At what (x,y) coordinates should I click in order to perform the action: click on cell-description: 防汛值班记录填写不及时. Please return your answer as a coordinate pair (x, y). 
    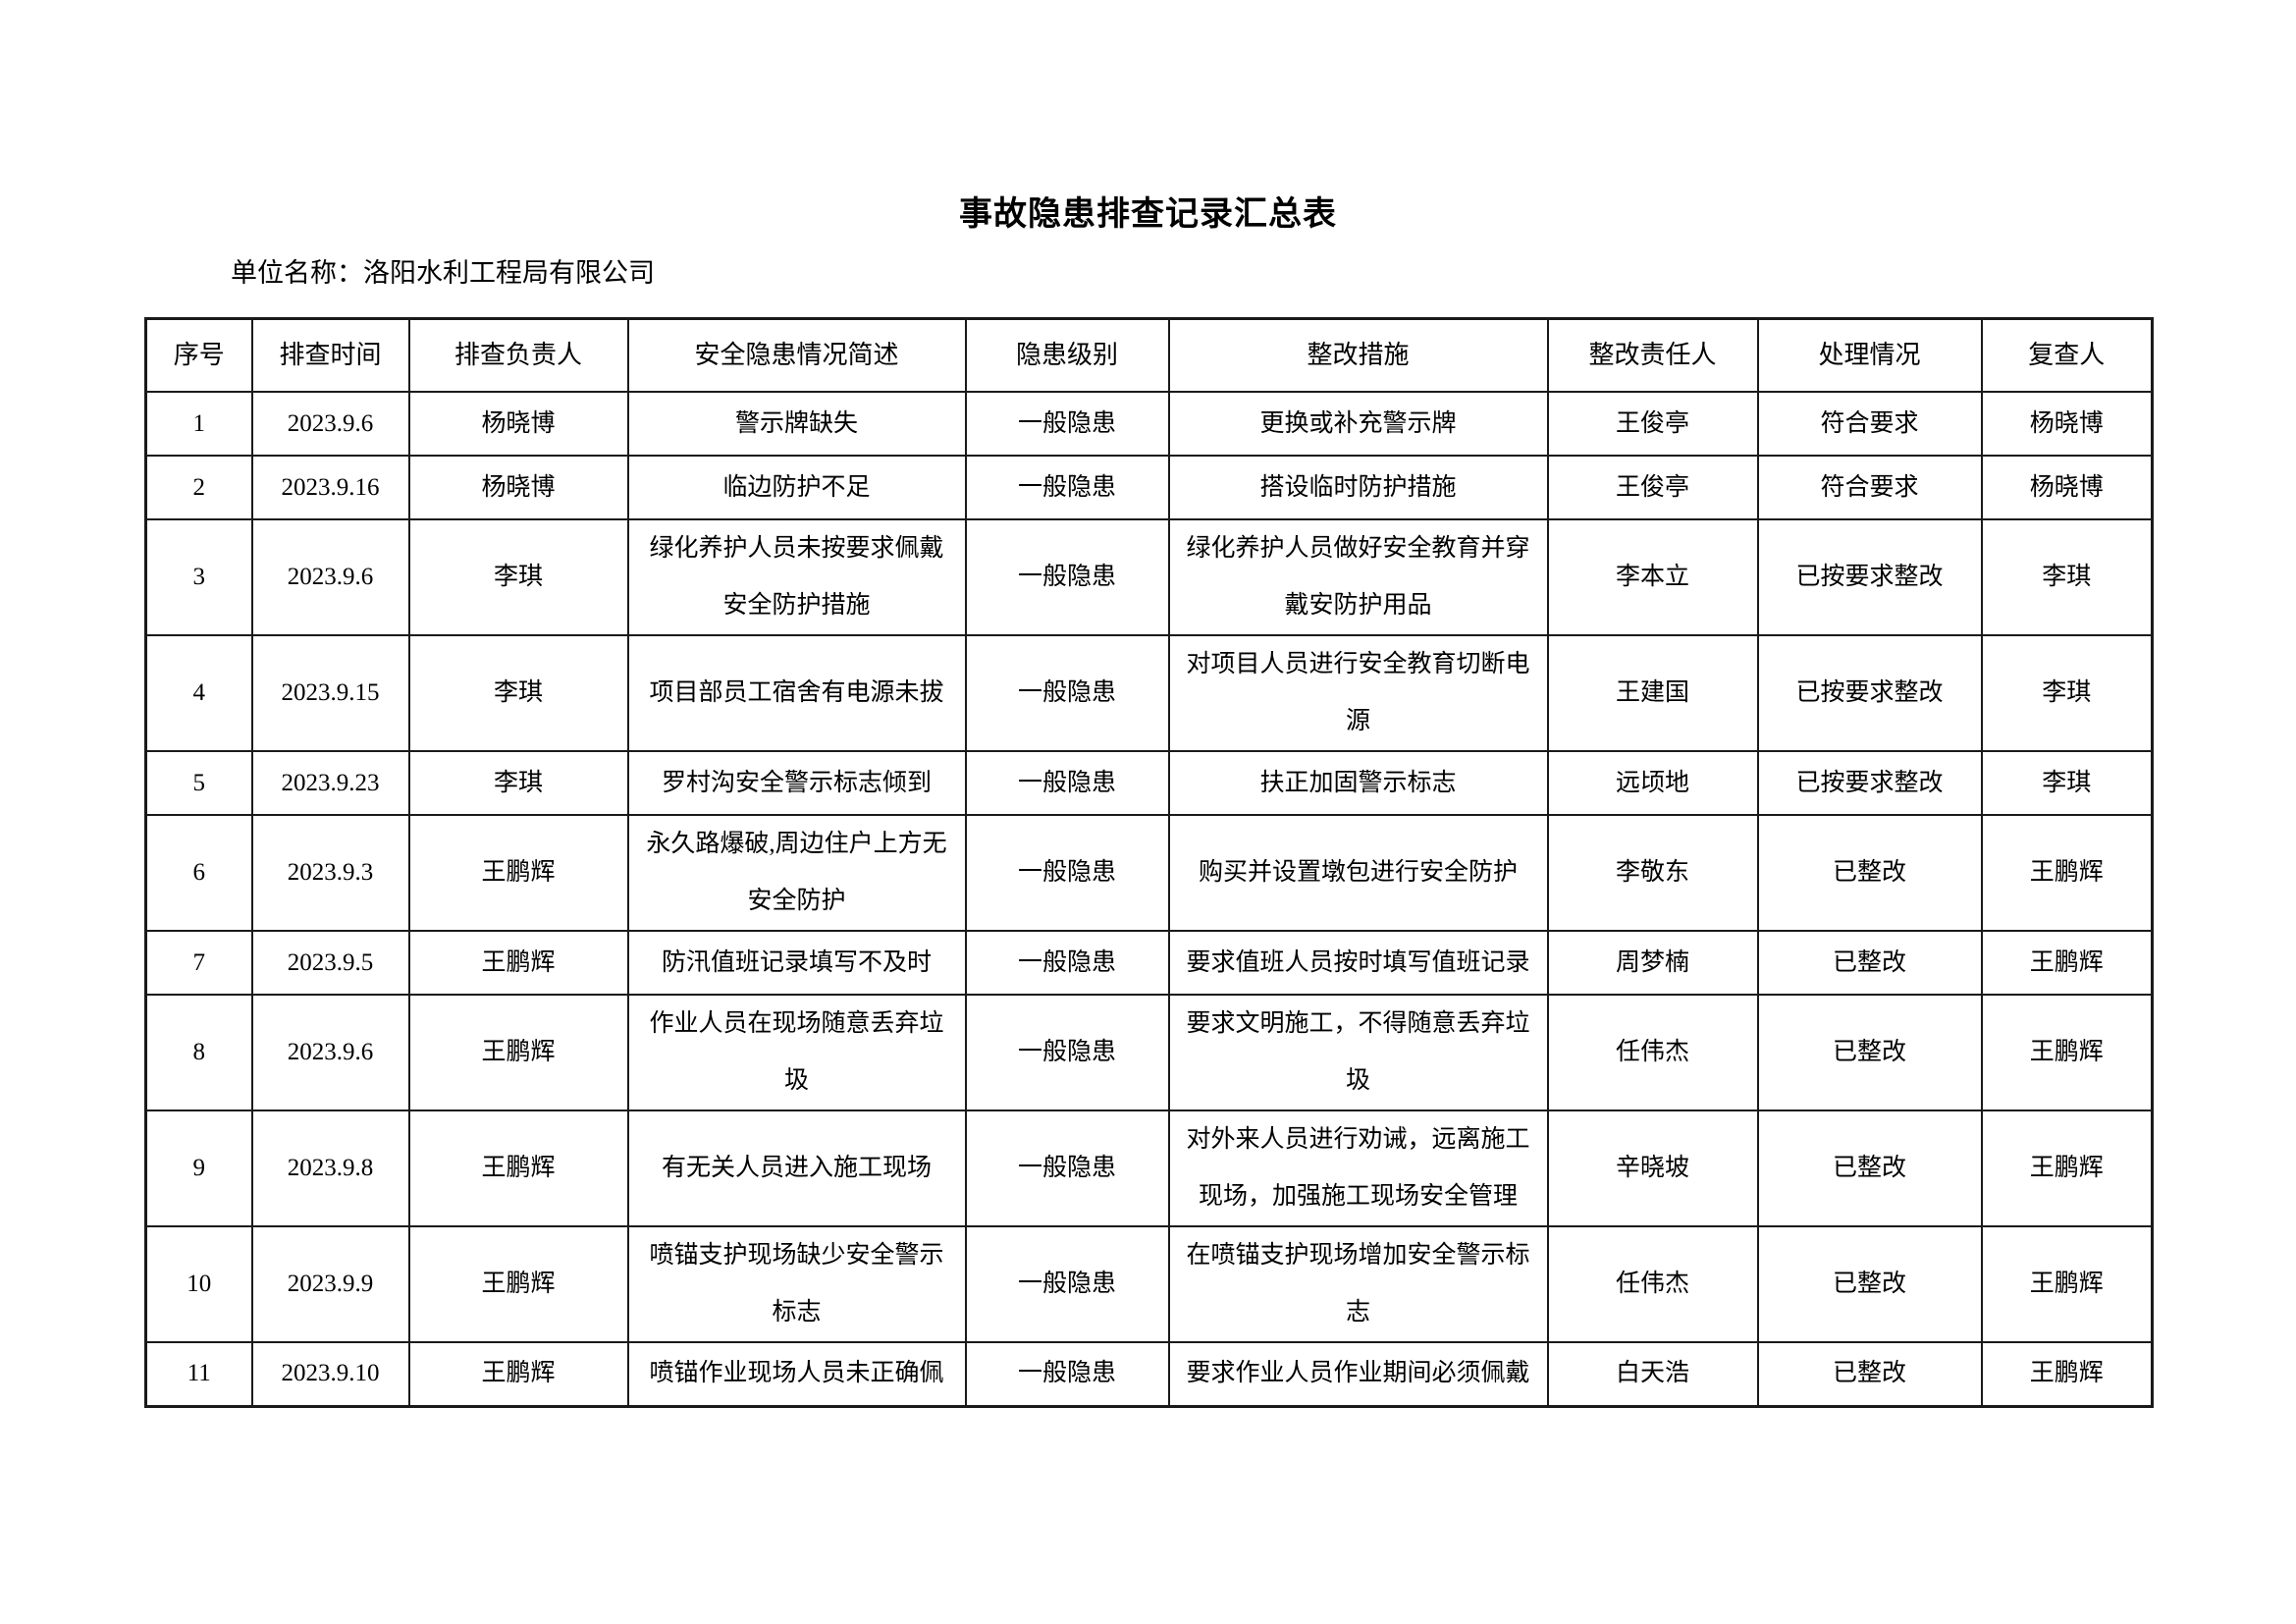
    Looking at the image, I should click on (796, 963).